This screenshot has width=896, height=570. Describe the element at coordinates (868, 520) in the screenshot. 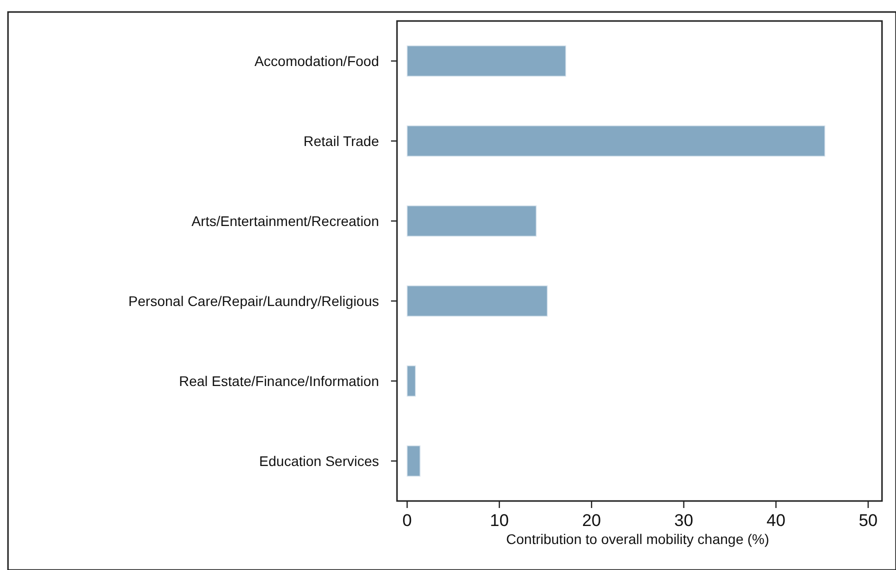

I see `x-tick-label: 50` at that location.